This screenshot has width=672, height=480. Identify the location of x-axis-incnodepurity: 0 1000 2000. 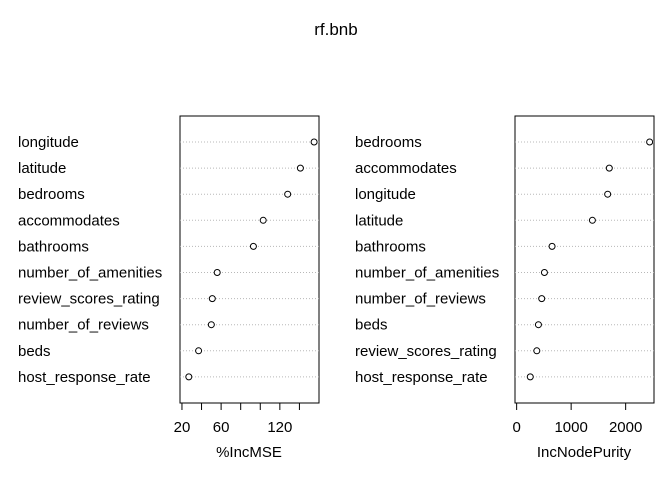
(577, 419).